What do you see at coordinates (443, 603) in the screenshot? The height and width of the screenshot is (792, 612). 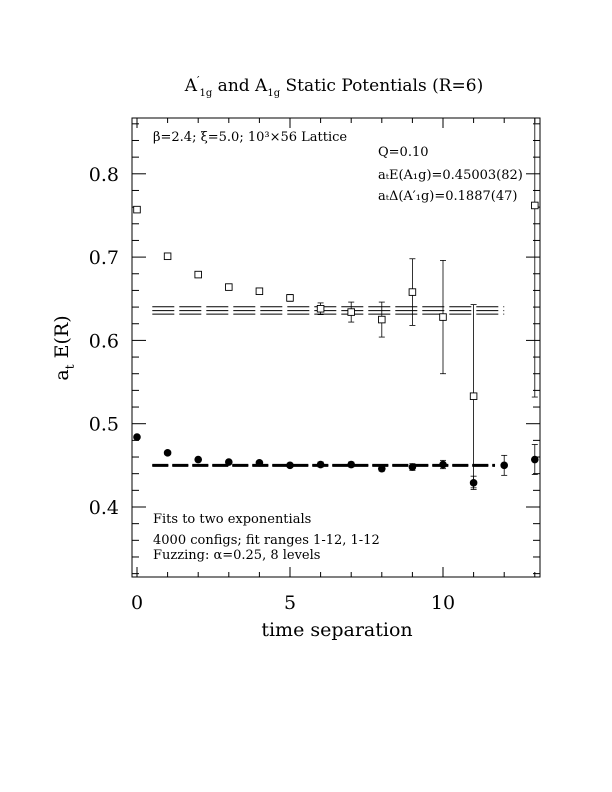 I see `x-tick-label: 10` at bounding box center [443, 603].